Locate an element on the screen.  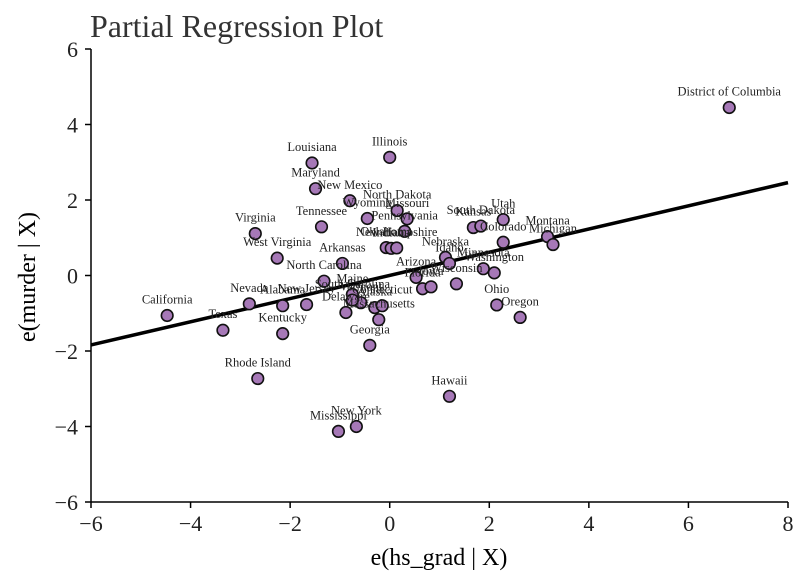
point-label: Illinois is located at coordinates (390, 141).